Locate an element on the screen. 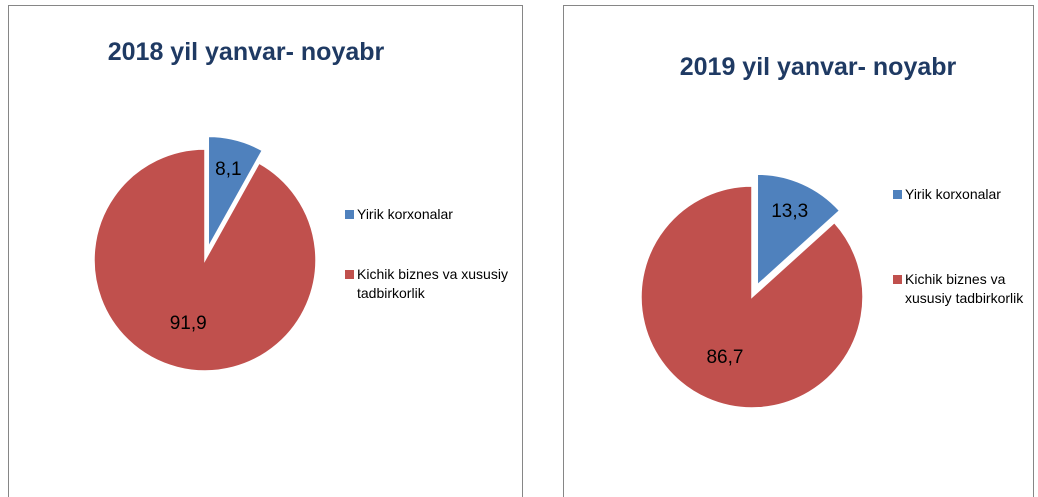  data-label: 86,7 is located at coordinates (725, 357).